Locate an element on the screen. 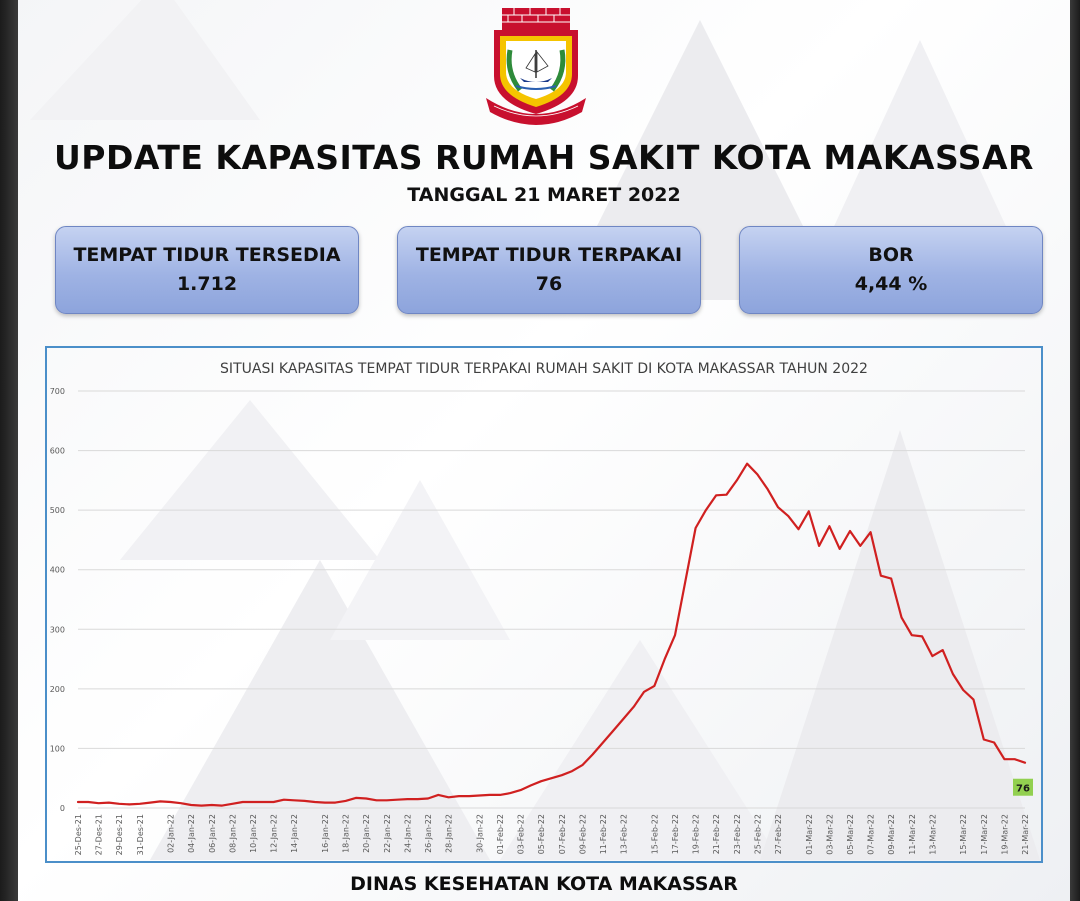 The height and width of the screenshot is (901, 1080). x-tick-label: 15-Mar-22 is located at coordinates (963, 834).